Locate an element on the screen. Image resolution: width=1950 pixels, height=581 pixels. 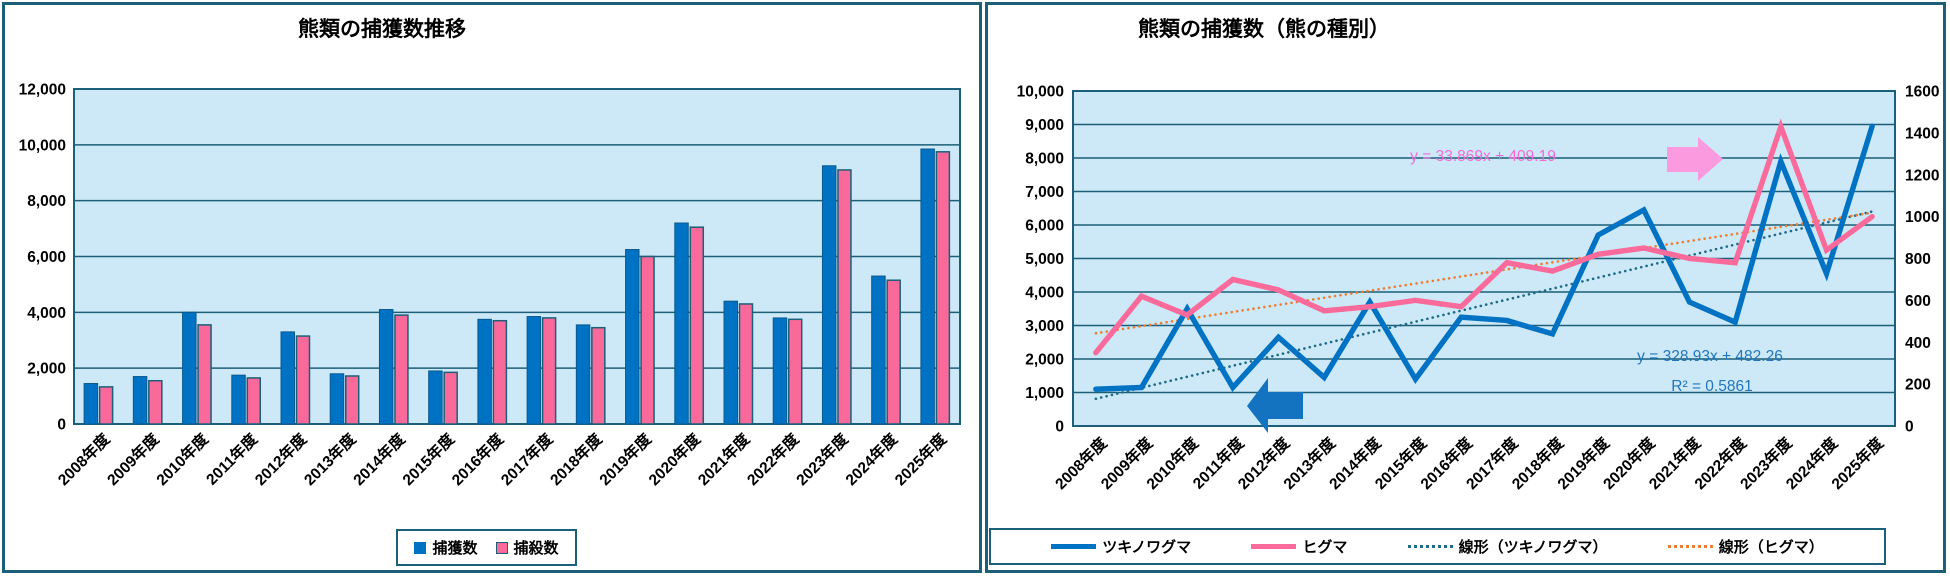
legend-label-trend-higuma: 線形（ヒグマ） is located at coordinates (1771, 547).